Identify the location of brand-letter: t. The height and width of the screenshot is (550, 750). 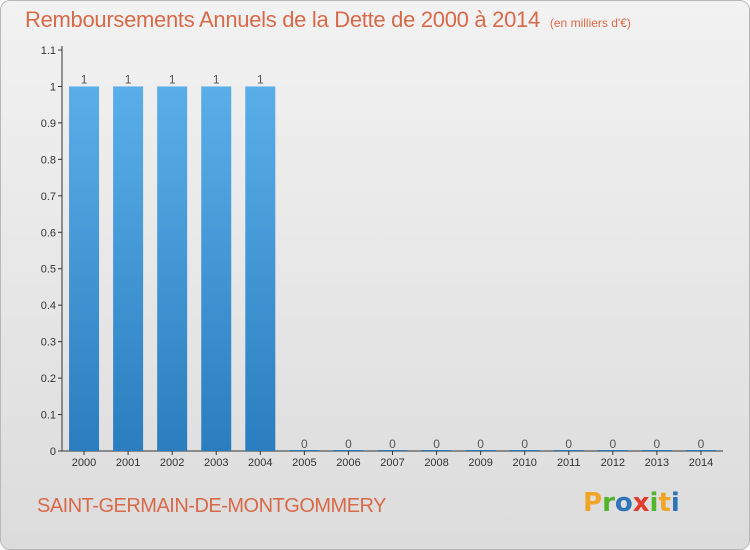
(664, 503).